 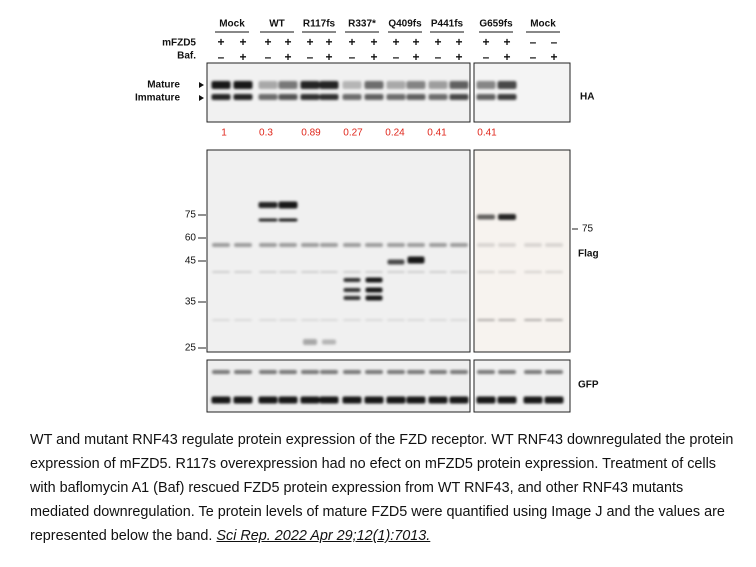 I want to click on row-label: Baf., so click(x=186, y=56).